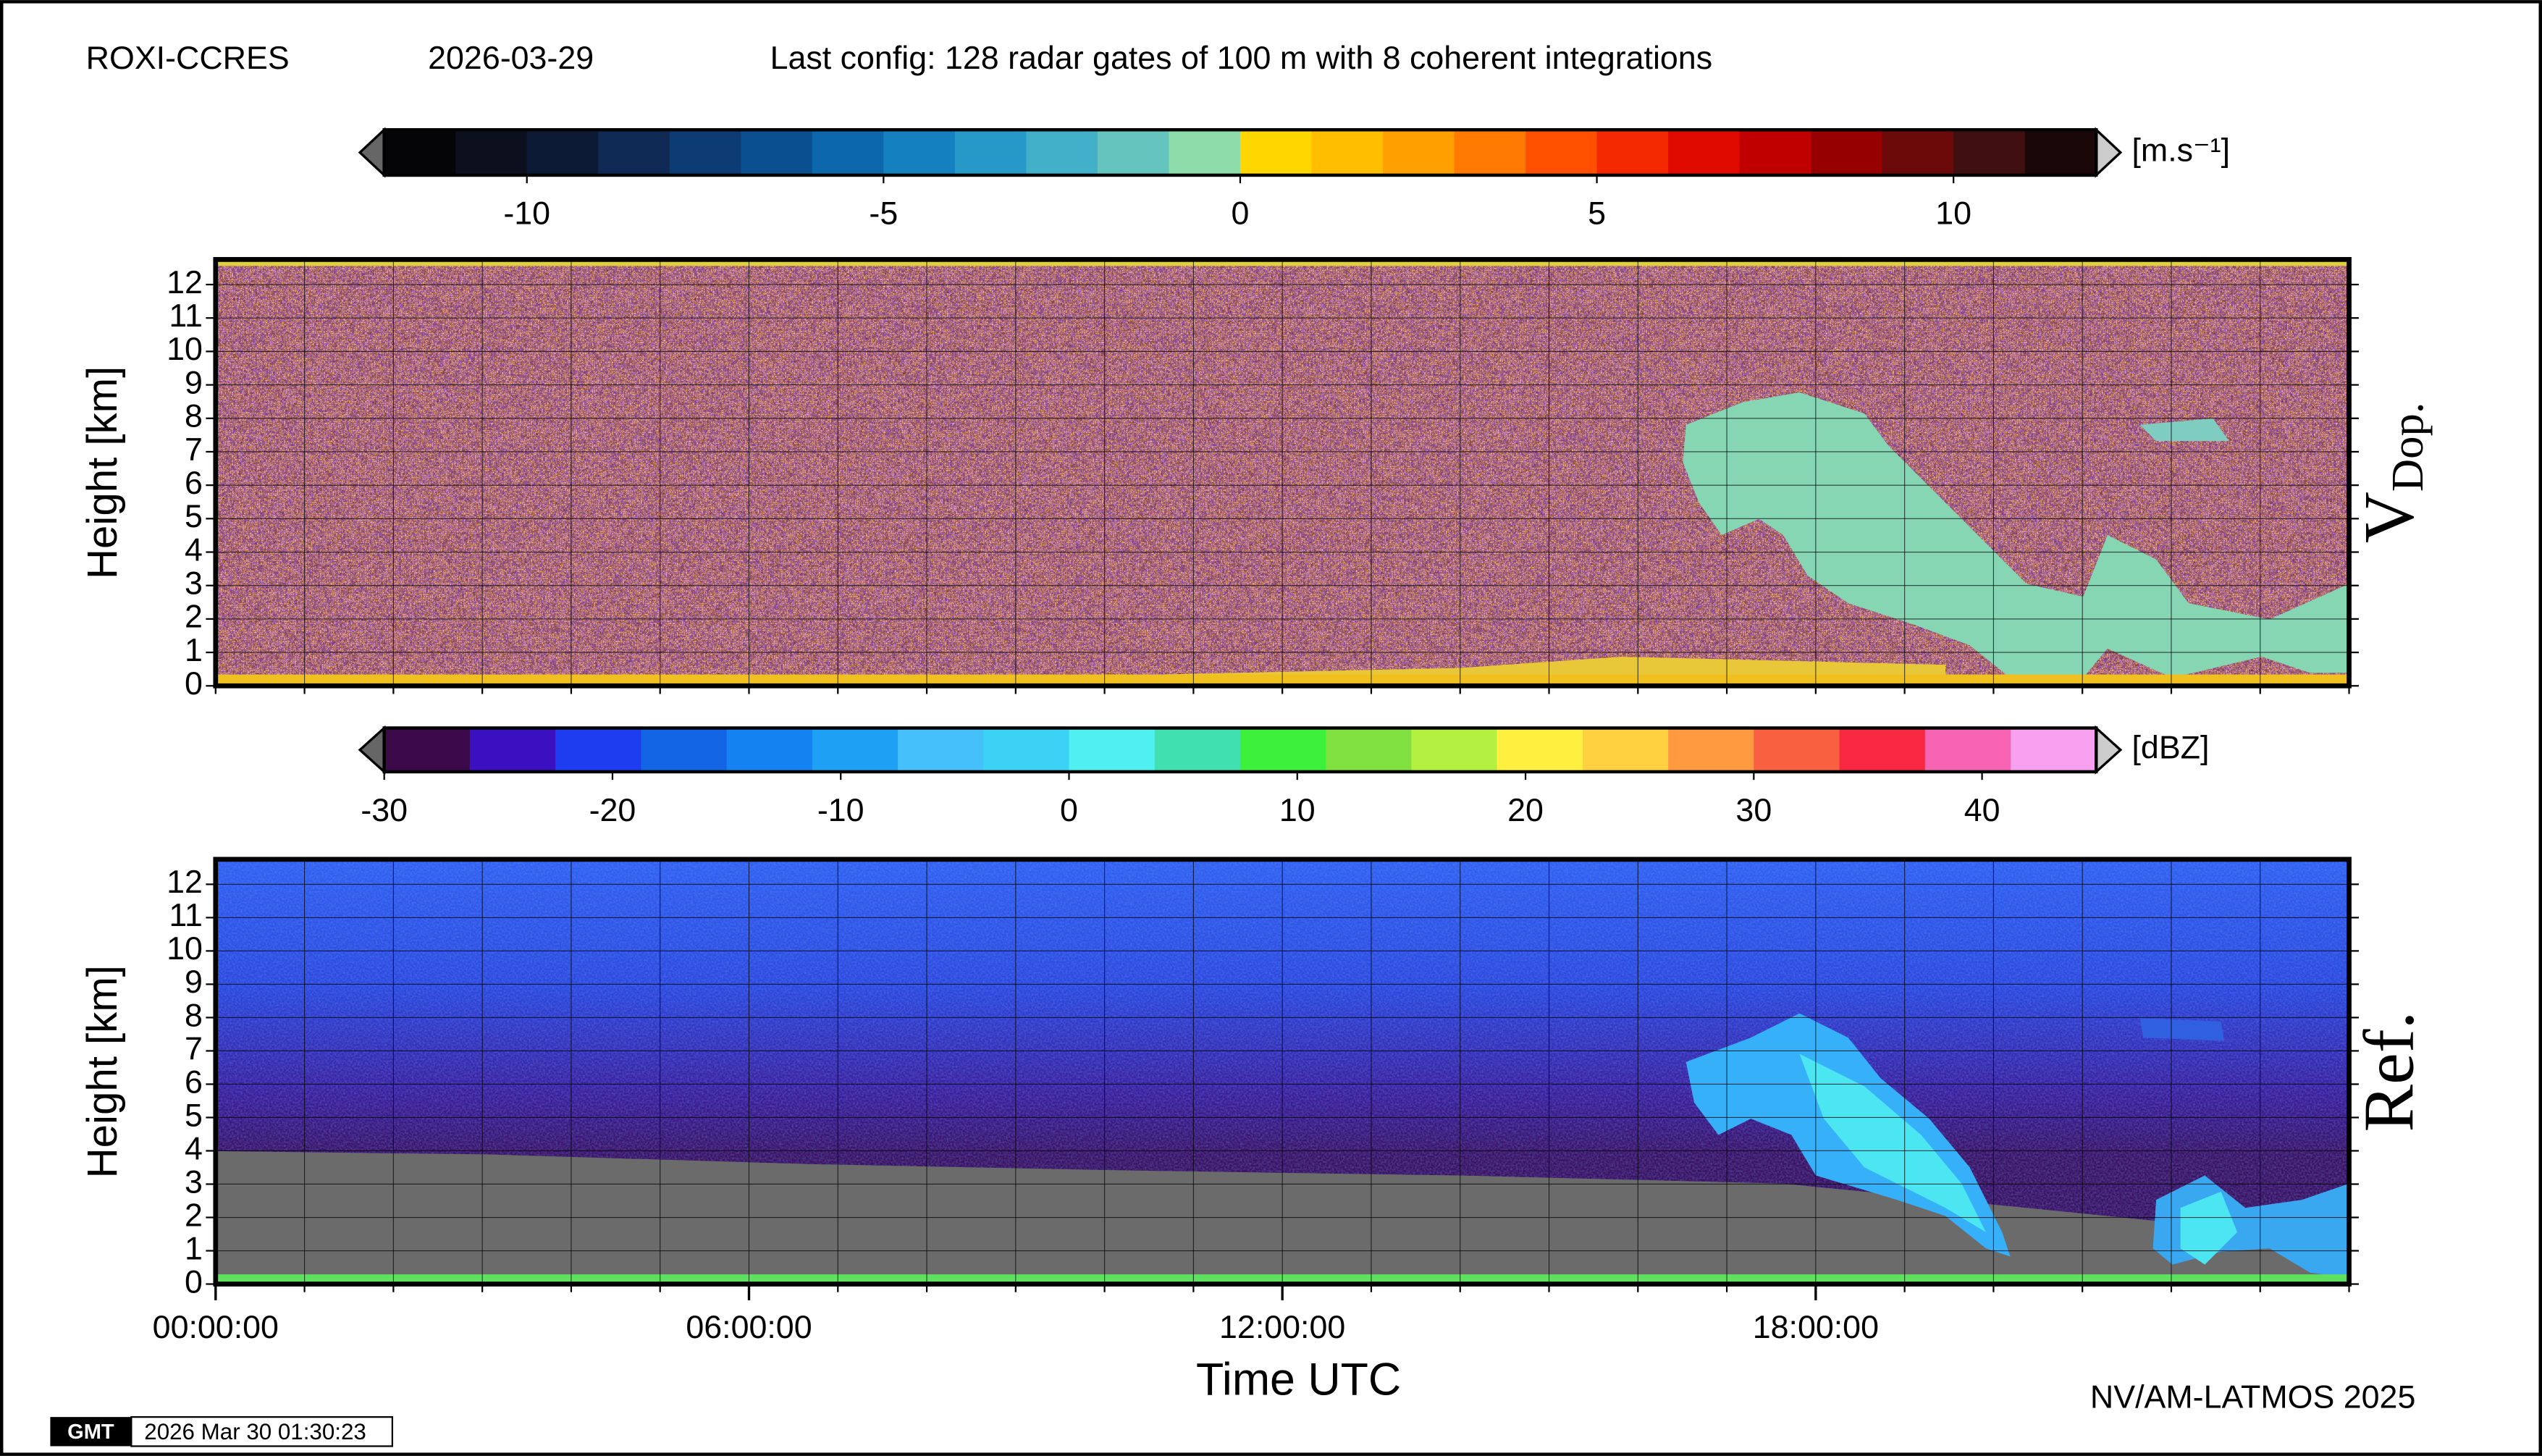 This screenshot has width=2542, height=1456. What do you see at coordinates (384, 810) in the screenshot?
I see `colorbar-tick-label: -30` at bounding box center [384, 810].